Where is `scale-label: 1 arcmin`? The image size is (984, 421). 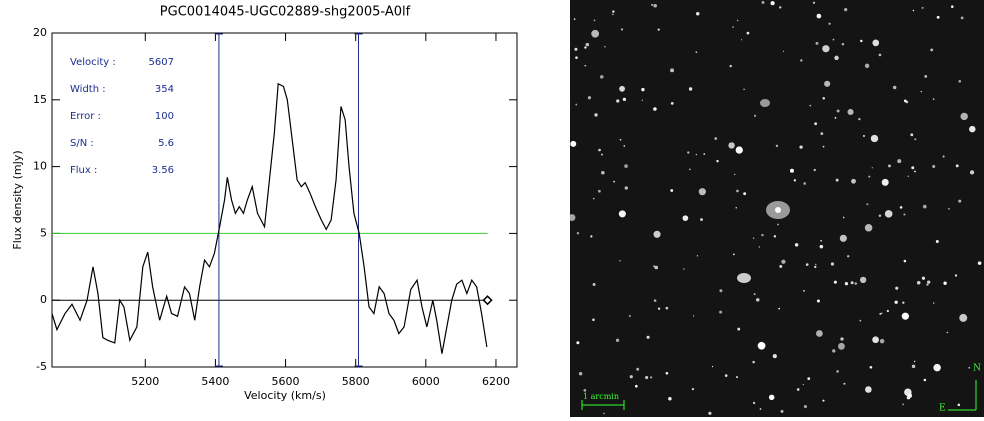
scale-label: 1 arcmin is located at coordinates (601, 396).